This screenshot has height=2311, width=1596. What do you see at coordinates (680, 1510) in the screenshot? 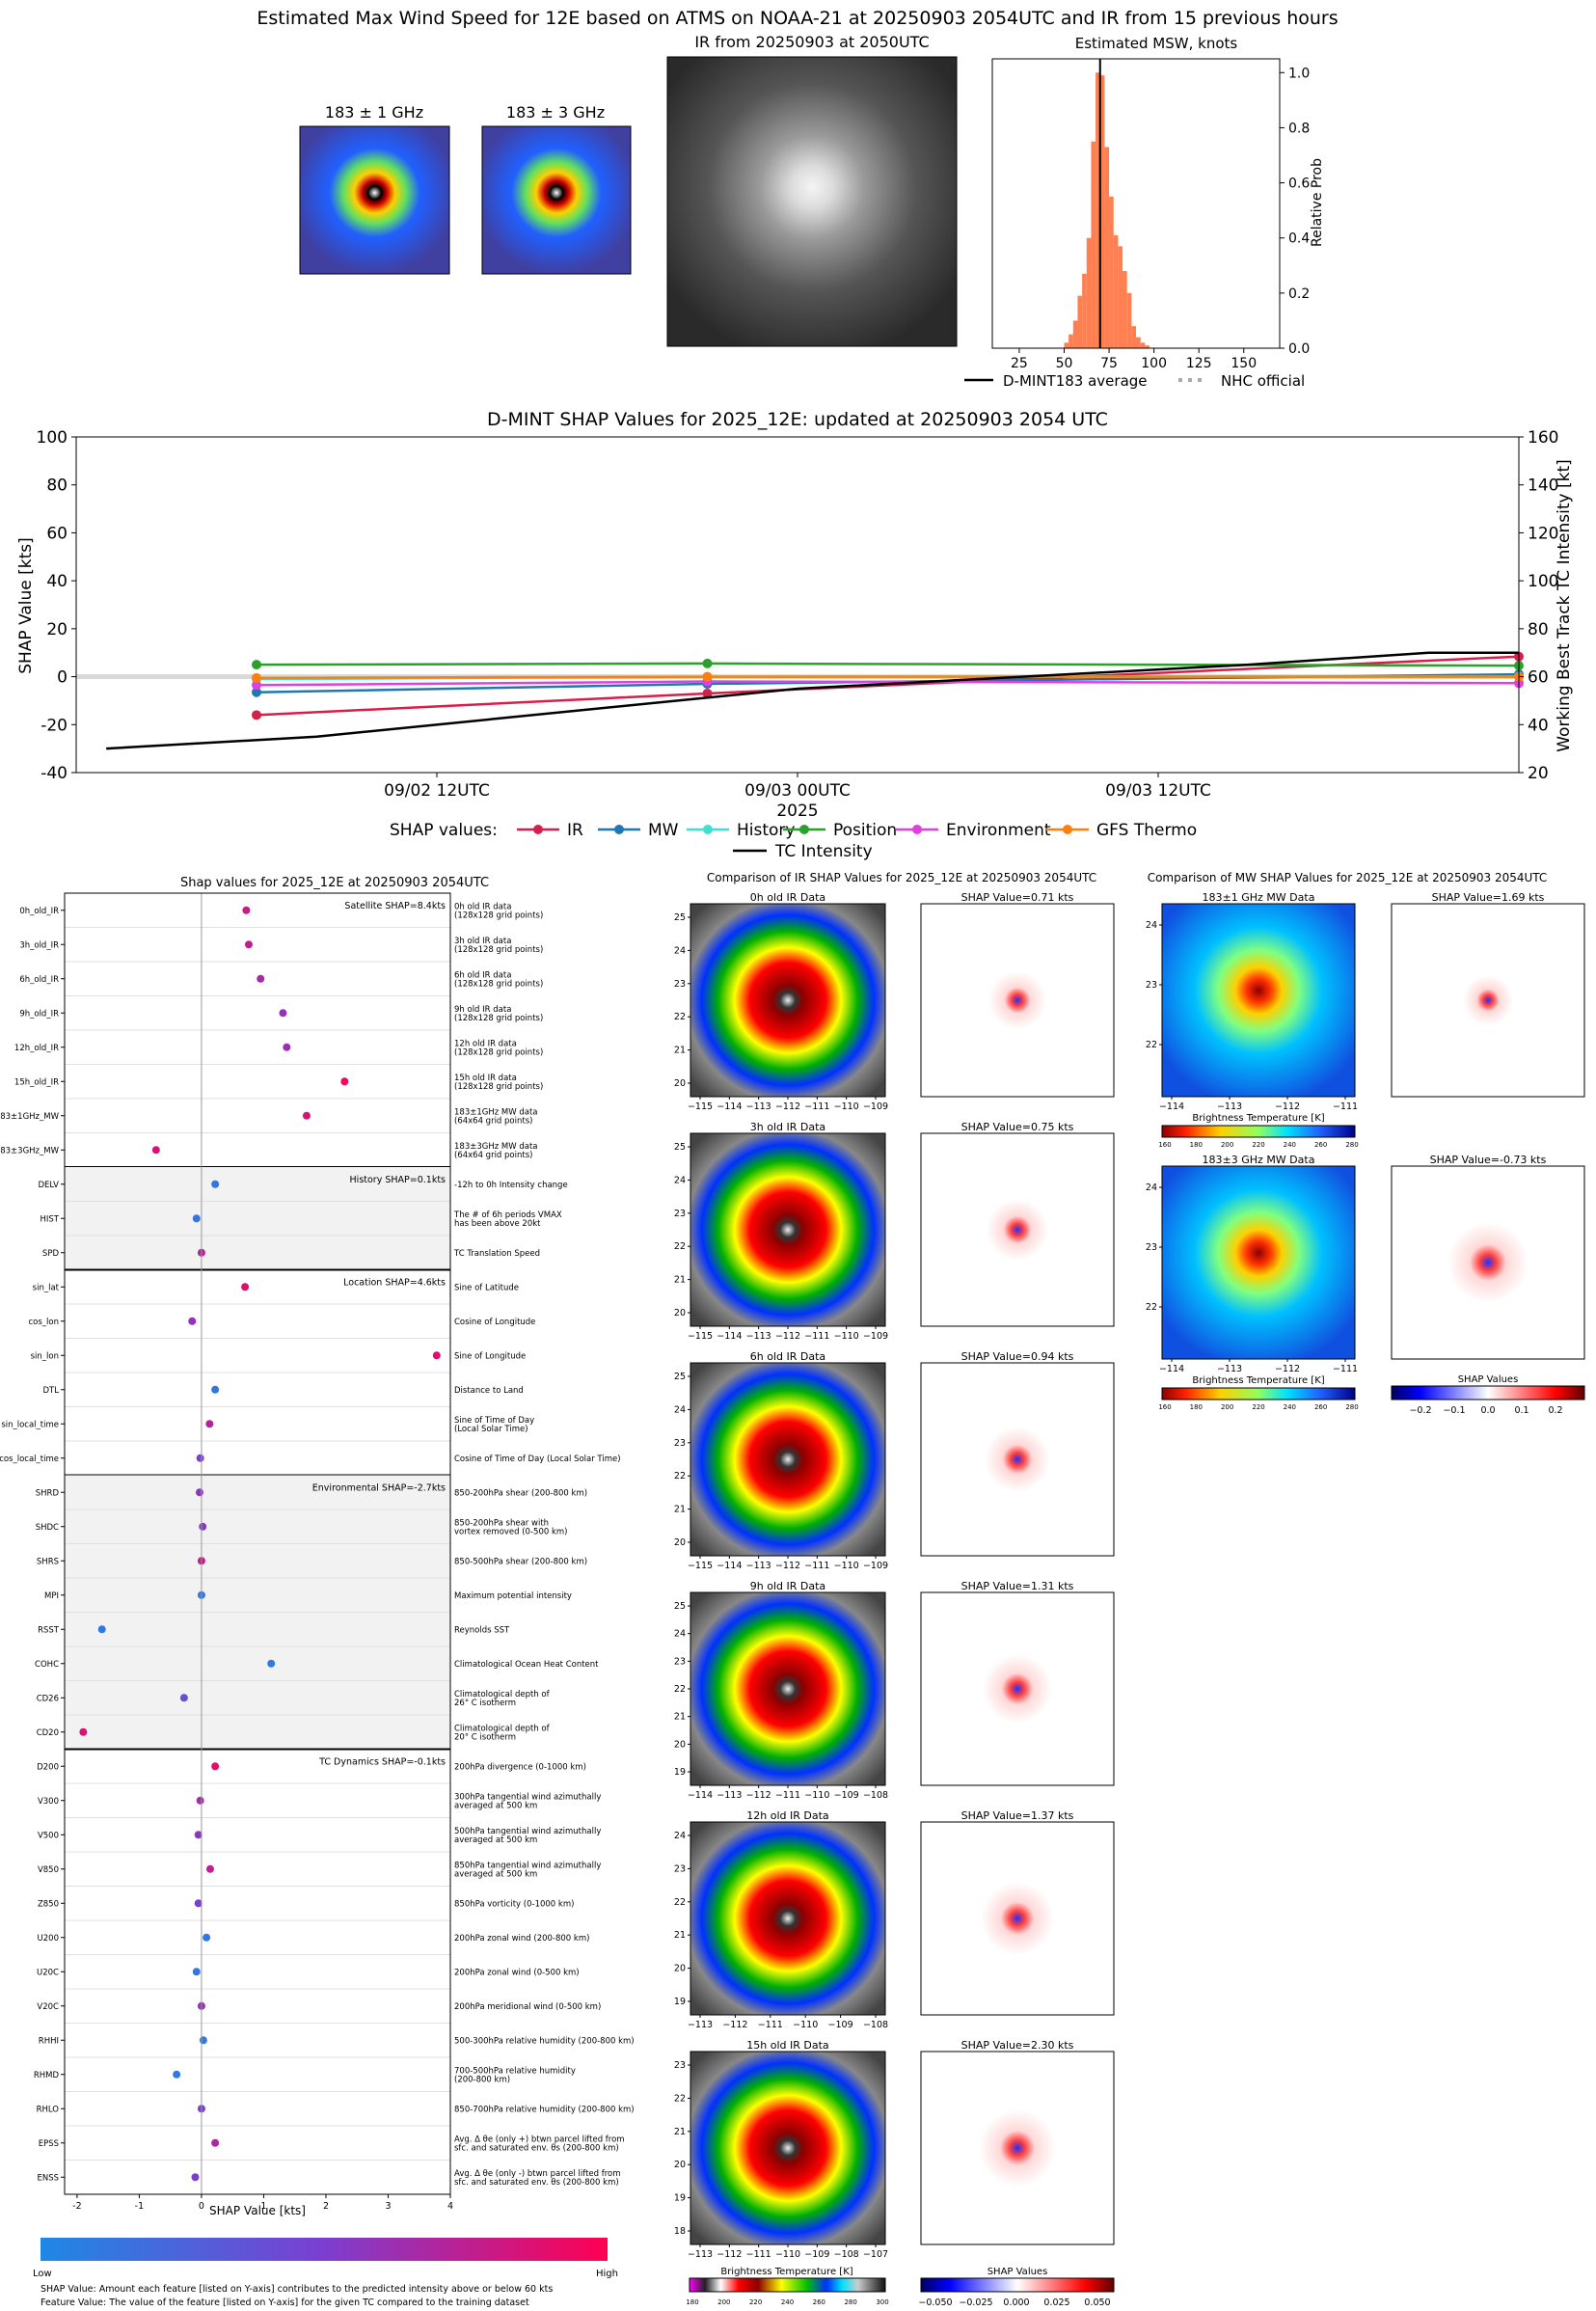
I see `ir-ytick-label: 21` at bounding box center [680, 1510].